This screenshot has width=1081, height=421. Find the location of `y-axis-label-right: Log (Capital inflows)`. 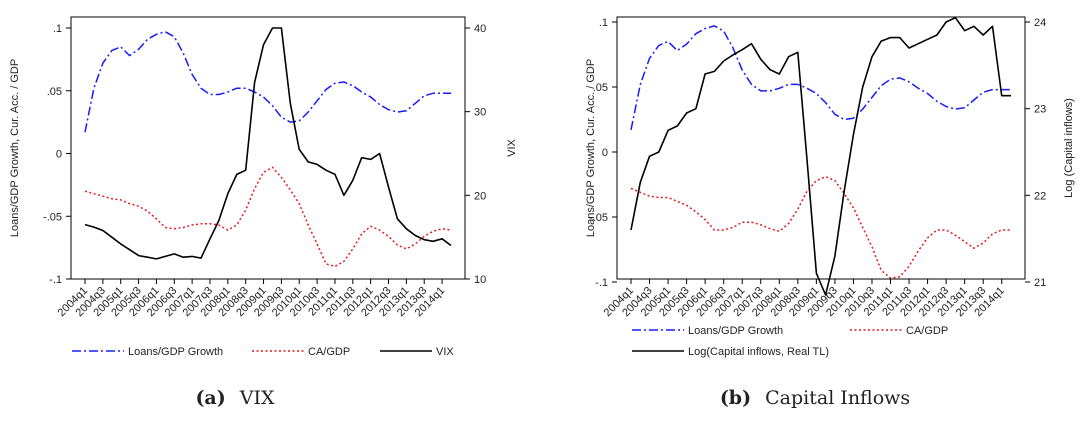

y-axis-label-right: Log (Capital inflows) is located at coordinates (1069, 148).